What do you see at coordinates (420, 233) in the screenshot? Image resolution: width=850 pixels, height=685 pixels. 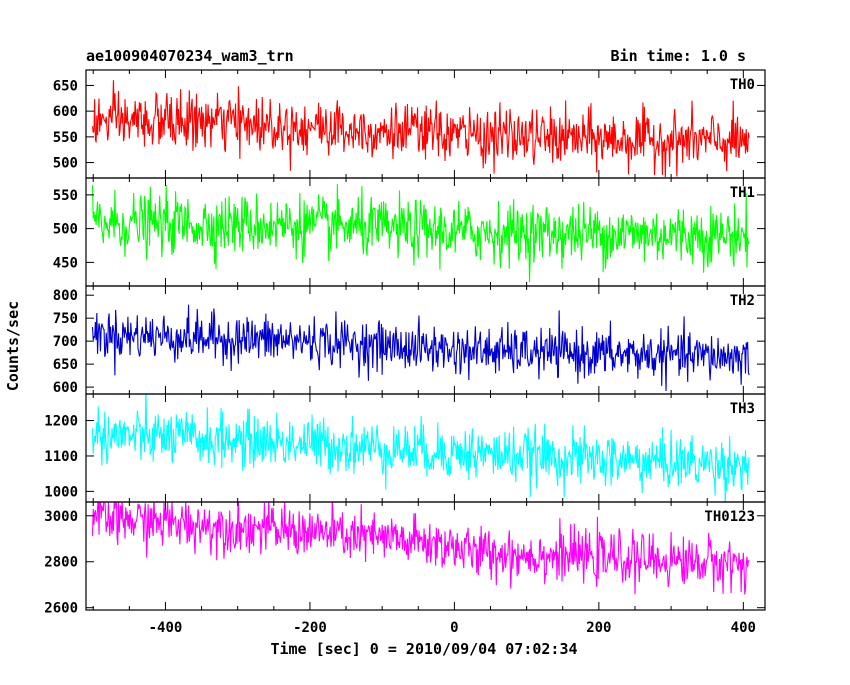 I see `series-line-th1` at bounding box center [420, 233].